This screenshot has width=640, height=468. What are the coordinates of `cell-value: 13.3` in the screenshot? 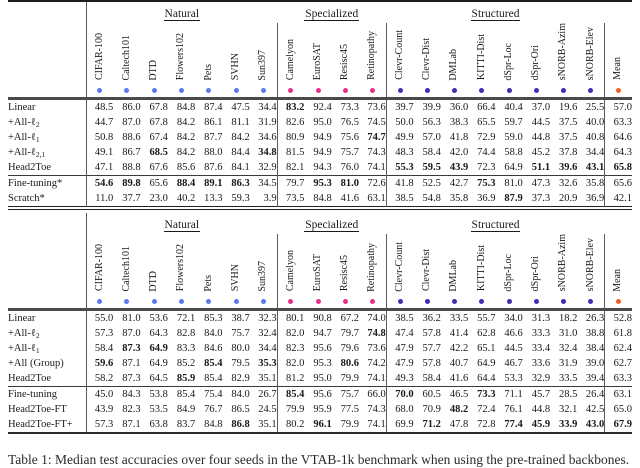 It's located at (213, 199).